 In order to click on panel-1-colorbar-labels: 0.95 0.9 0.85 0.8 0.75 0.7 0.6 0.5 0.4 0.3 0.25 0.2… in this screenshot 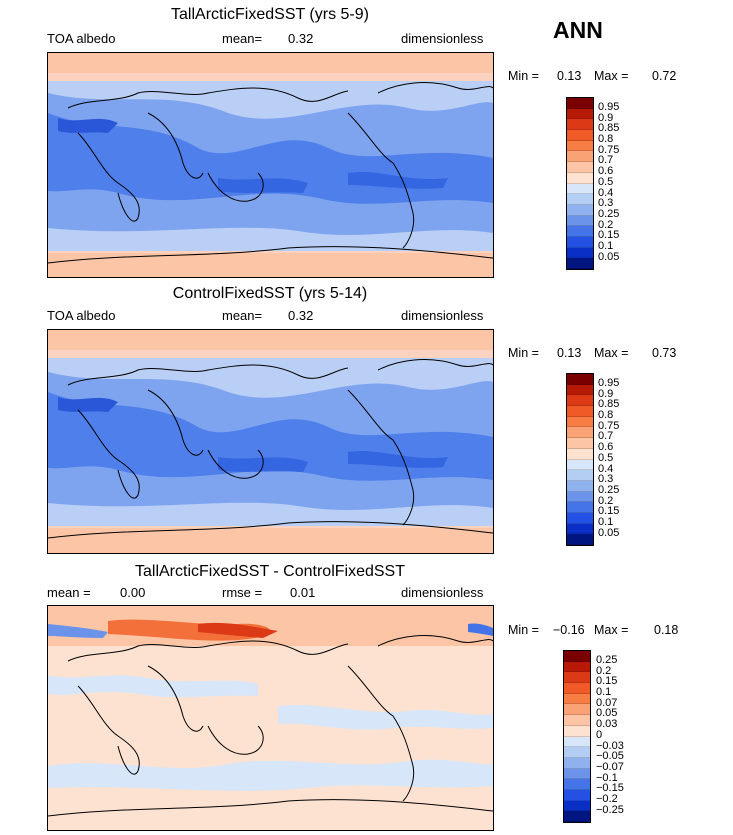, I will do `click(608, 182)`.